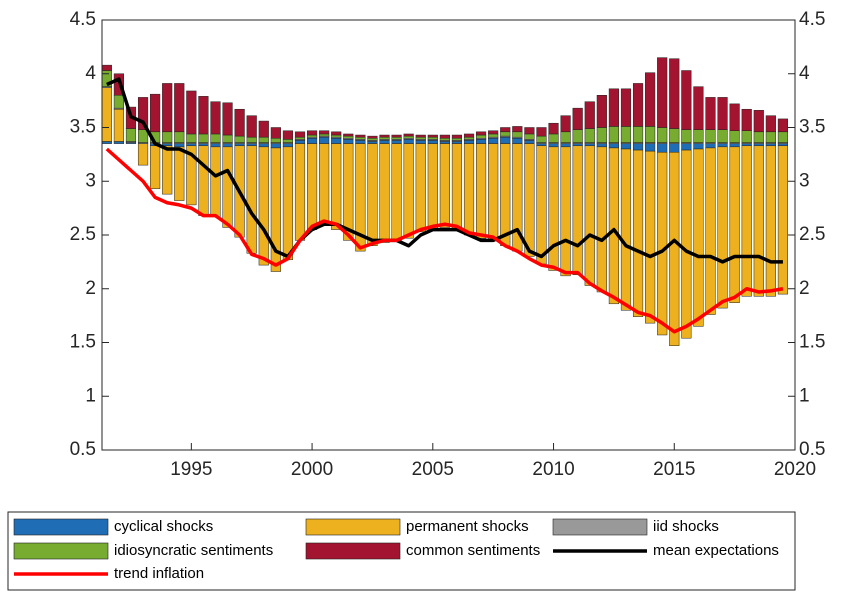  I want to click on y2-tick-label: 3, so click(804, 180).